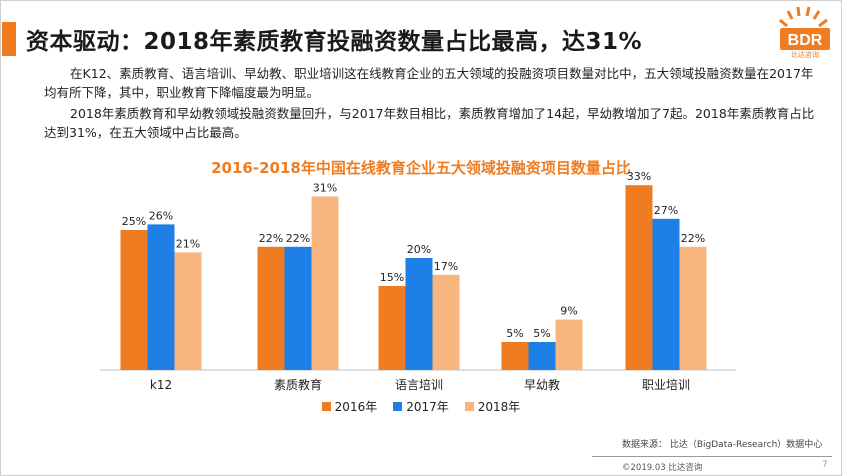 The image size is (842, 476). Describe the element at coordinates (639, 176) in the screenshot. I see `data-label-2016年-职业培训: 33%` at that location.